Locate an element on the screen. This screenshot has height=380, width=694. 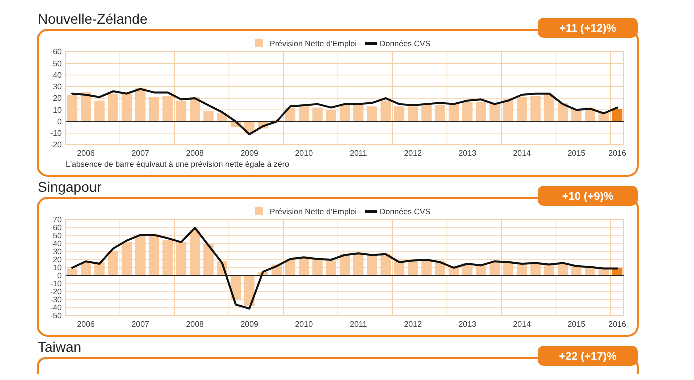
chart-title: Nouvelle-Zélande is located at coordinates (93, 19).